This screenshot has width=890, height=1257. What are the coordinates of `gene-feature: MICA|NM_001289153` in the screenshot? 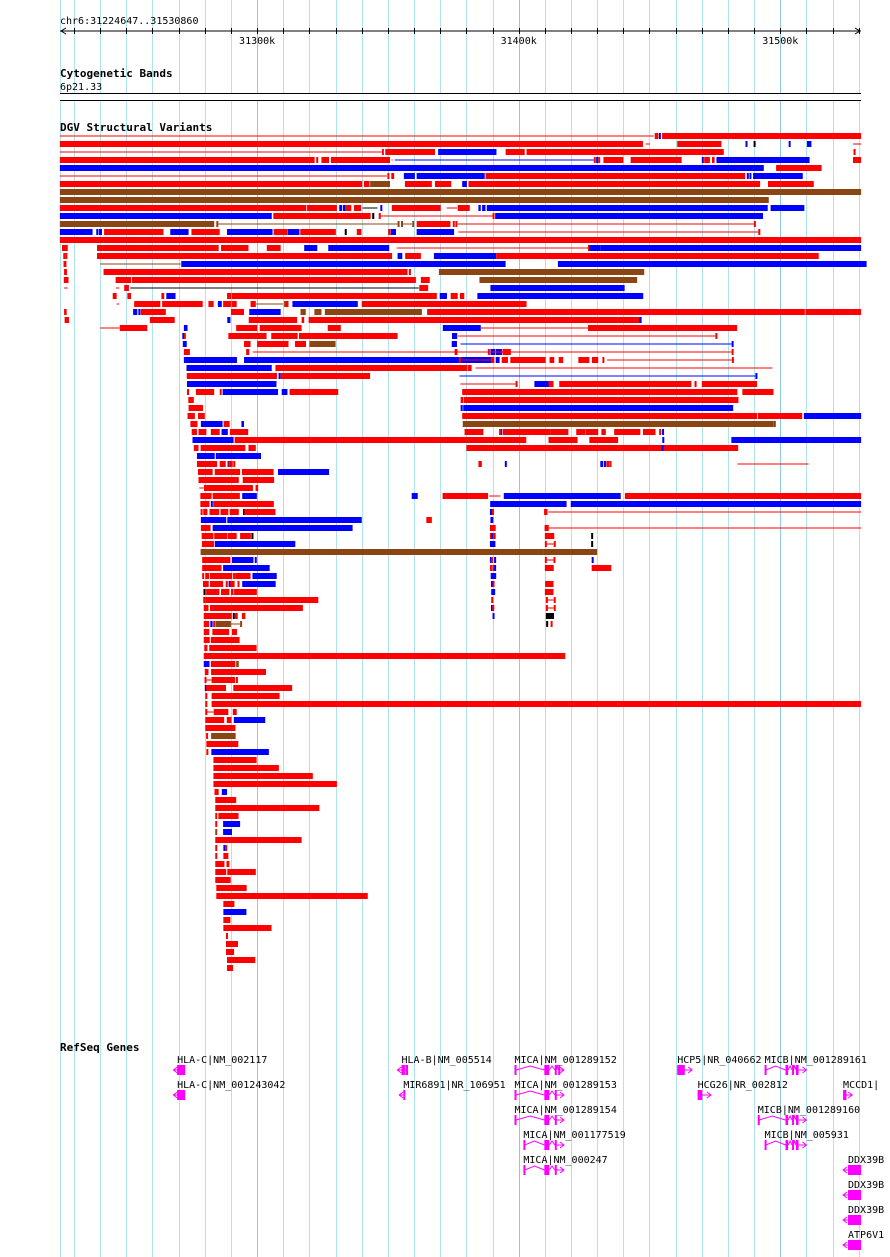 It's located at (565, 1090).